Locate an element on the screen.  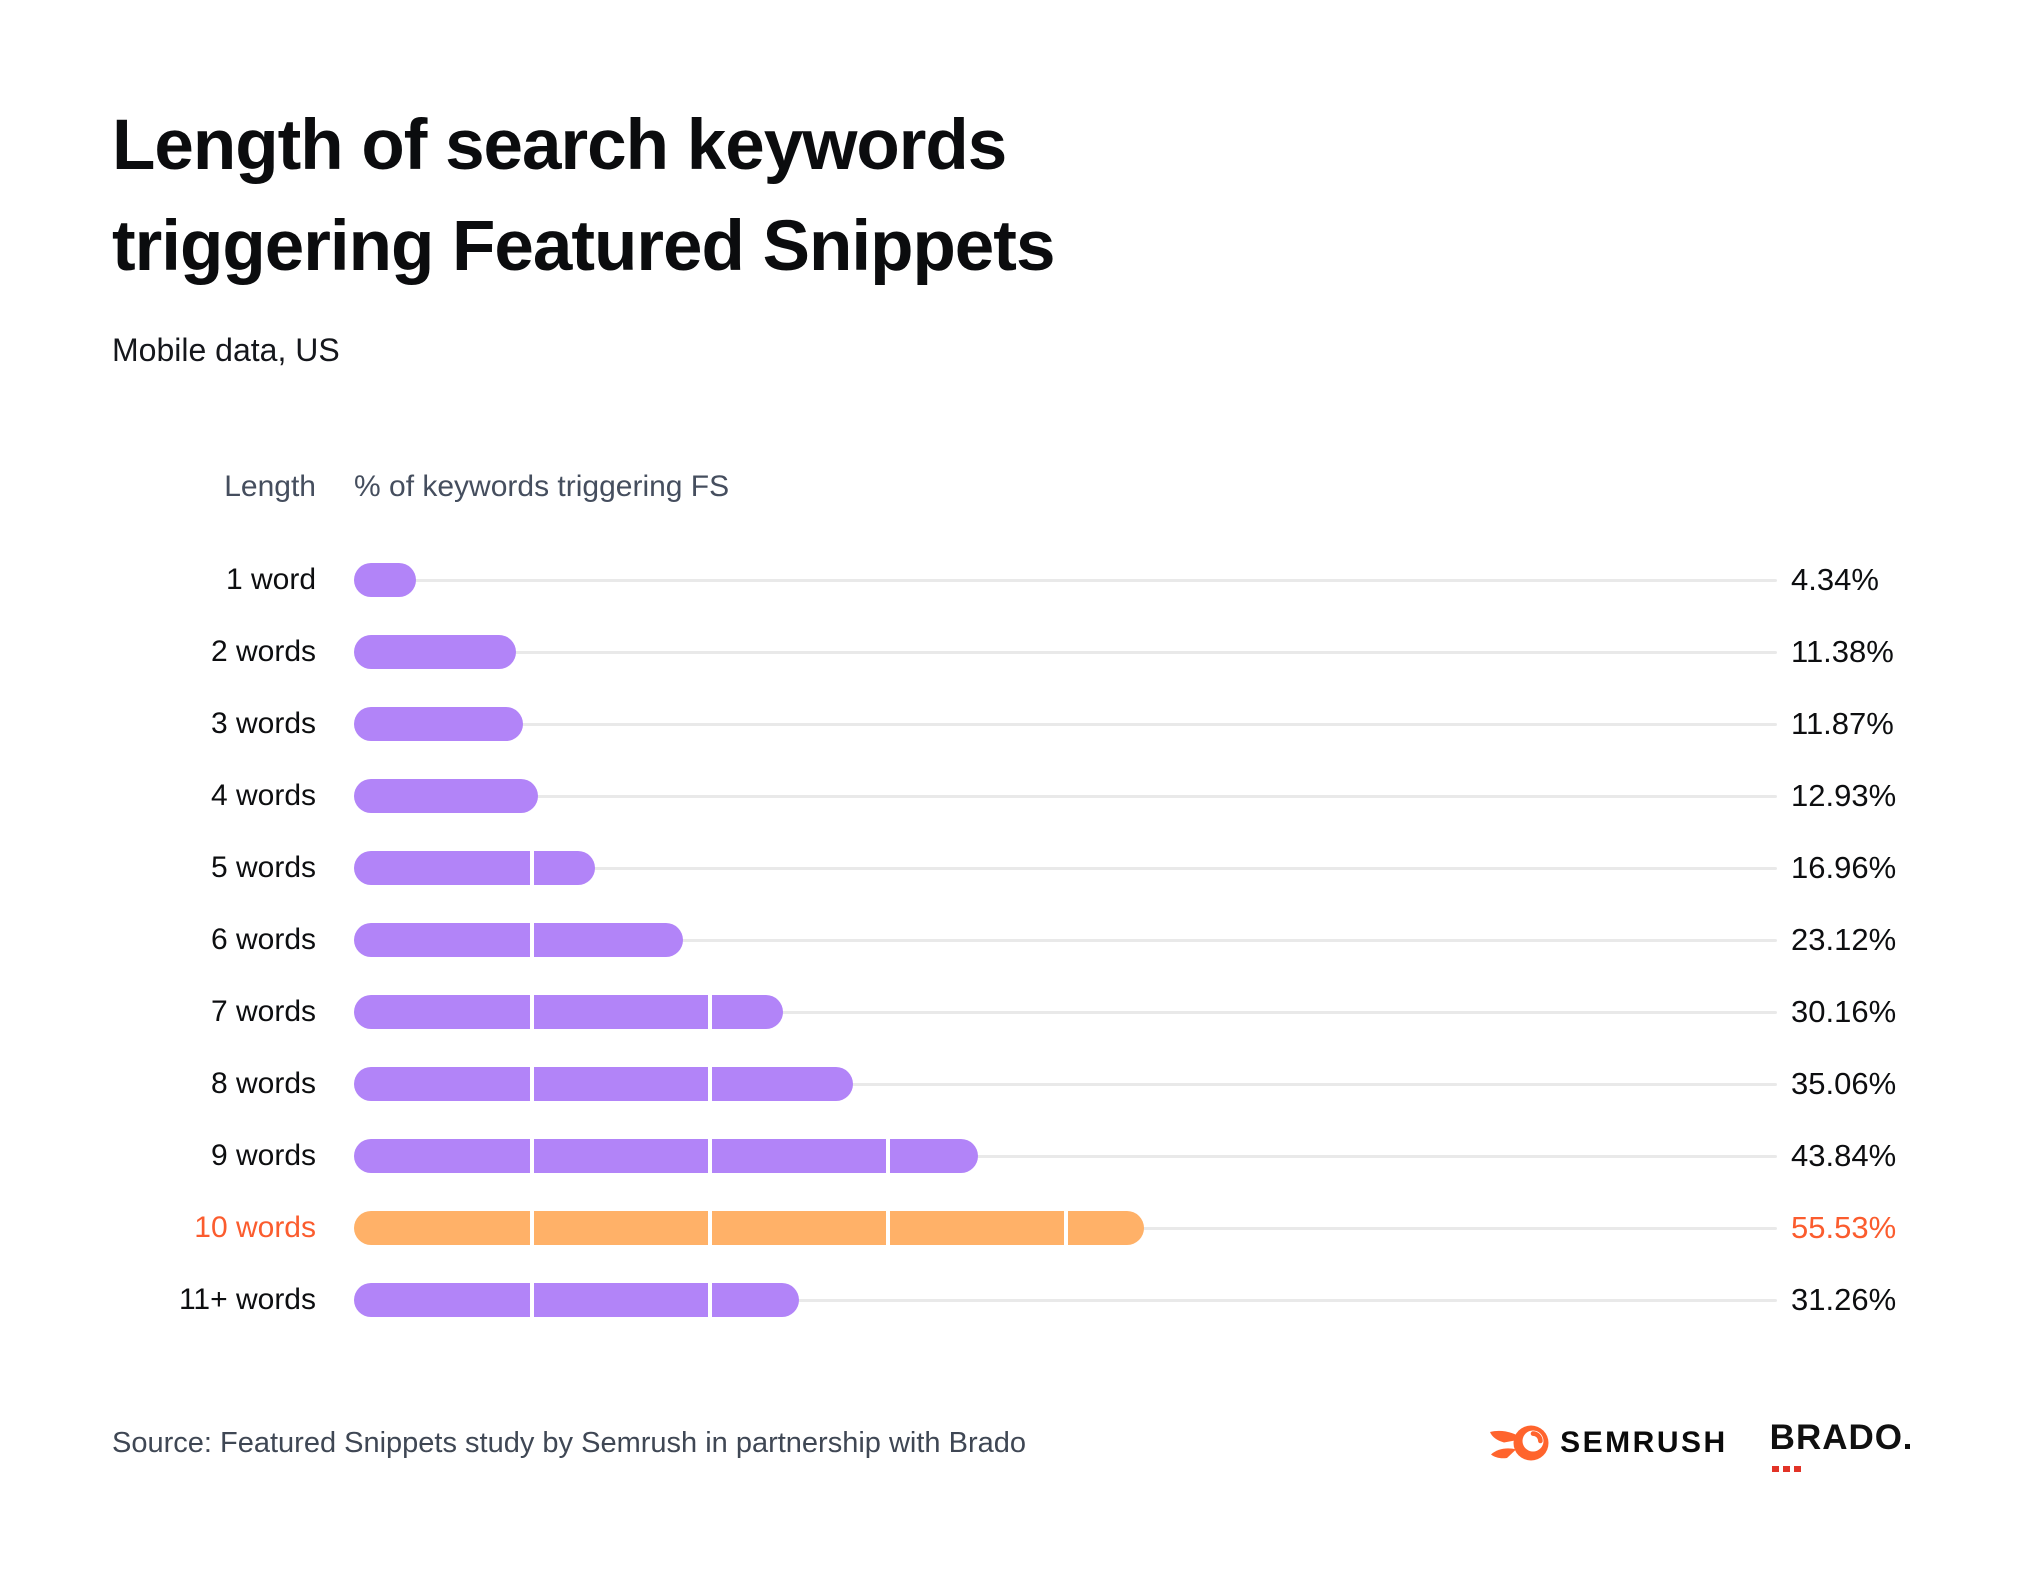
chart-row: 5 words 16.96% is located at coordinates (1011, 868).